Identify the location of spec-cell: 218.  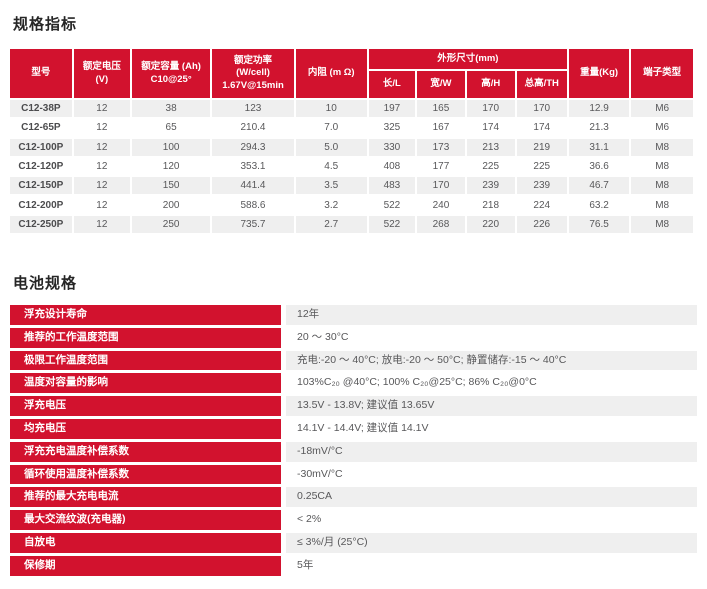
(490, 205).